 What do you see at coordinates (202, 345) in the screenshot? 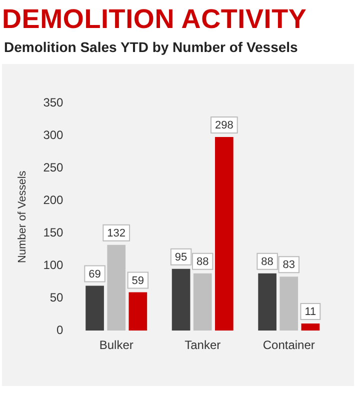
I see `x-tick-label: Tanker` at bounding box center [202, 345].